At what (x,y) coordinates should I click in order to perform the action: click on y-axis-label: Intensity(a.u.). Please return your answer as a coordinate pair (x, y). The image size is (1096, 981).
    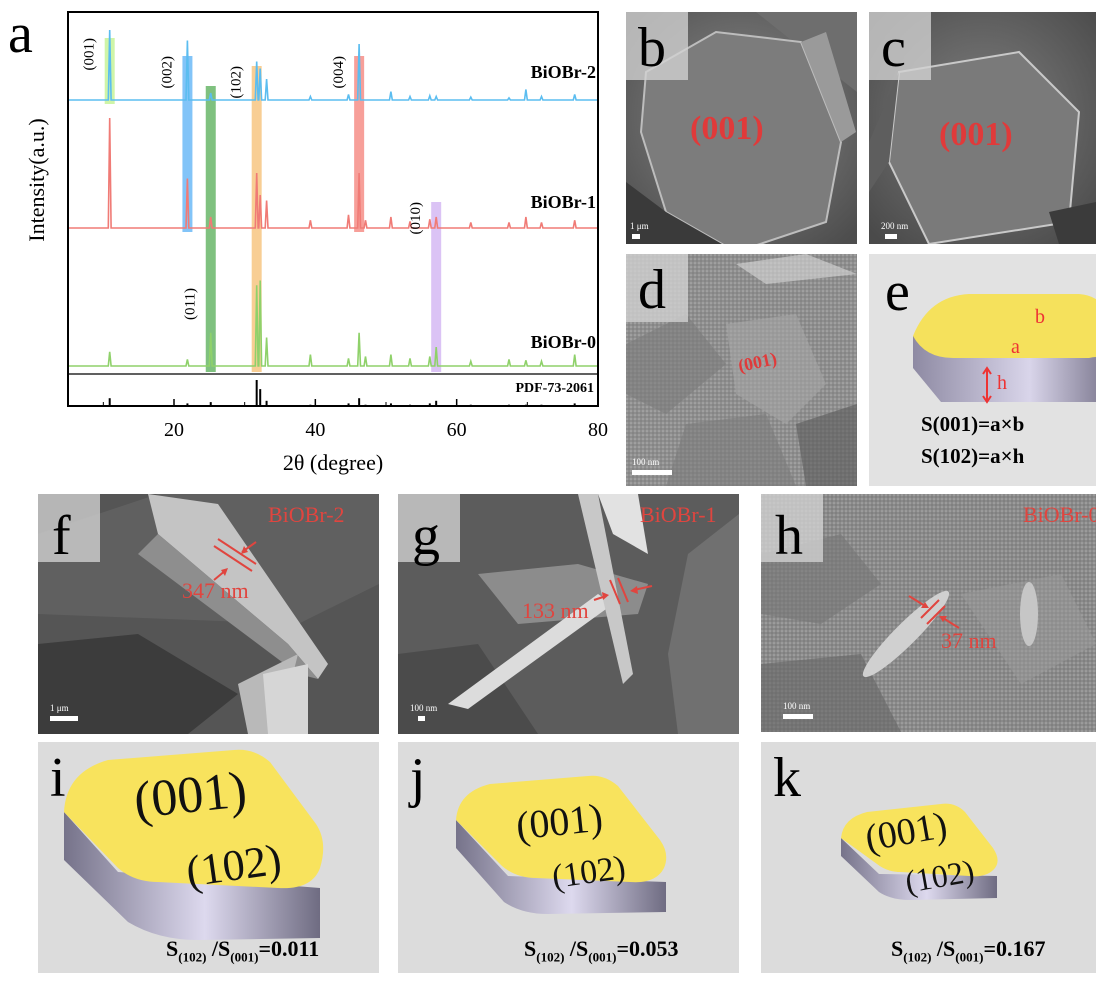
    Looking at the image, I should click on (36, 179).